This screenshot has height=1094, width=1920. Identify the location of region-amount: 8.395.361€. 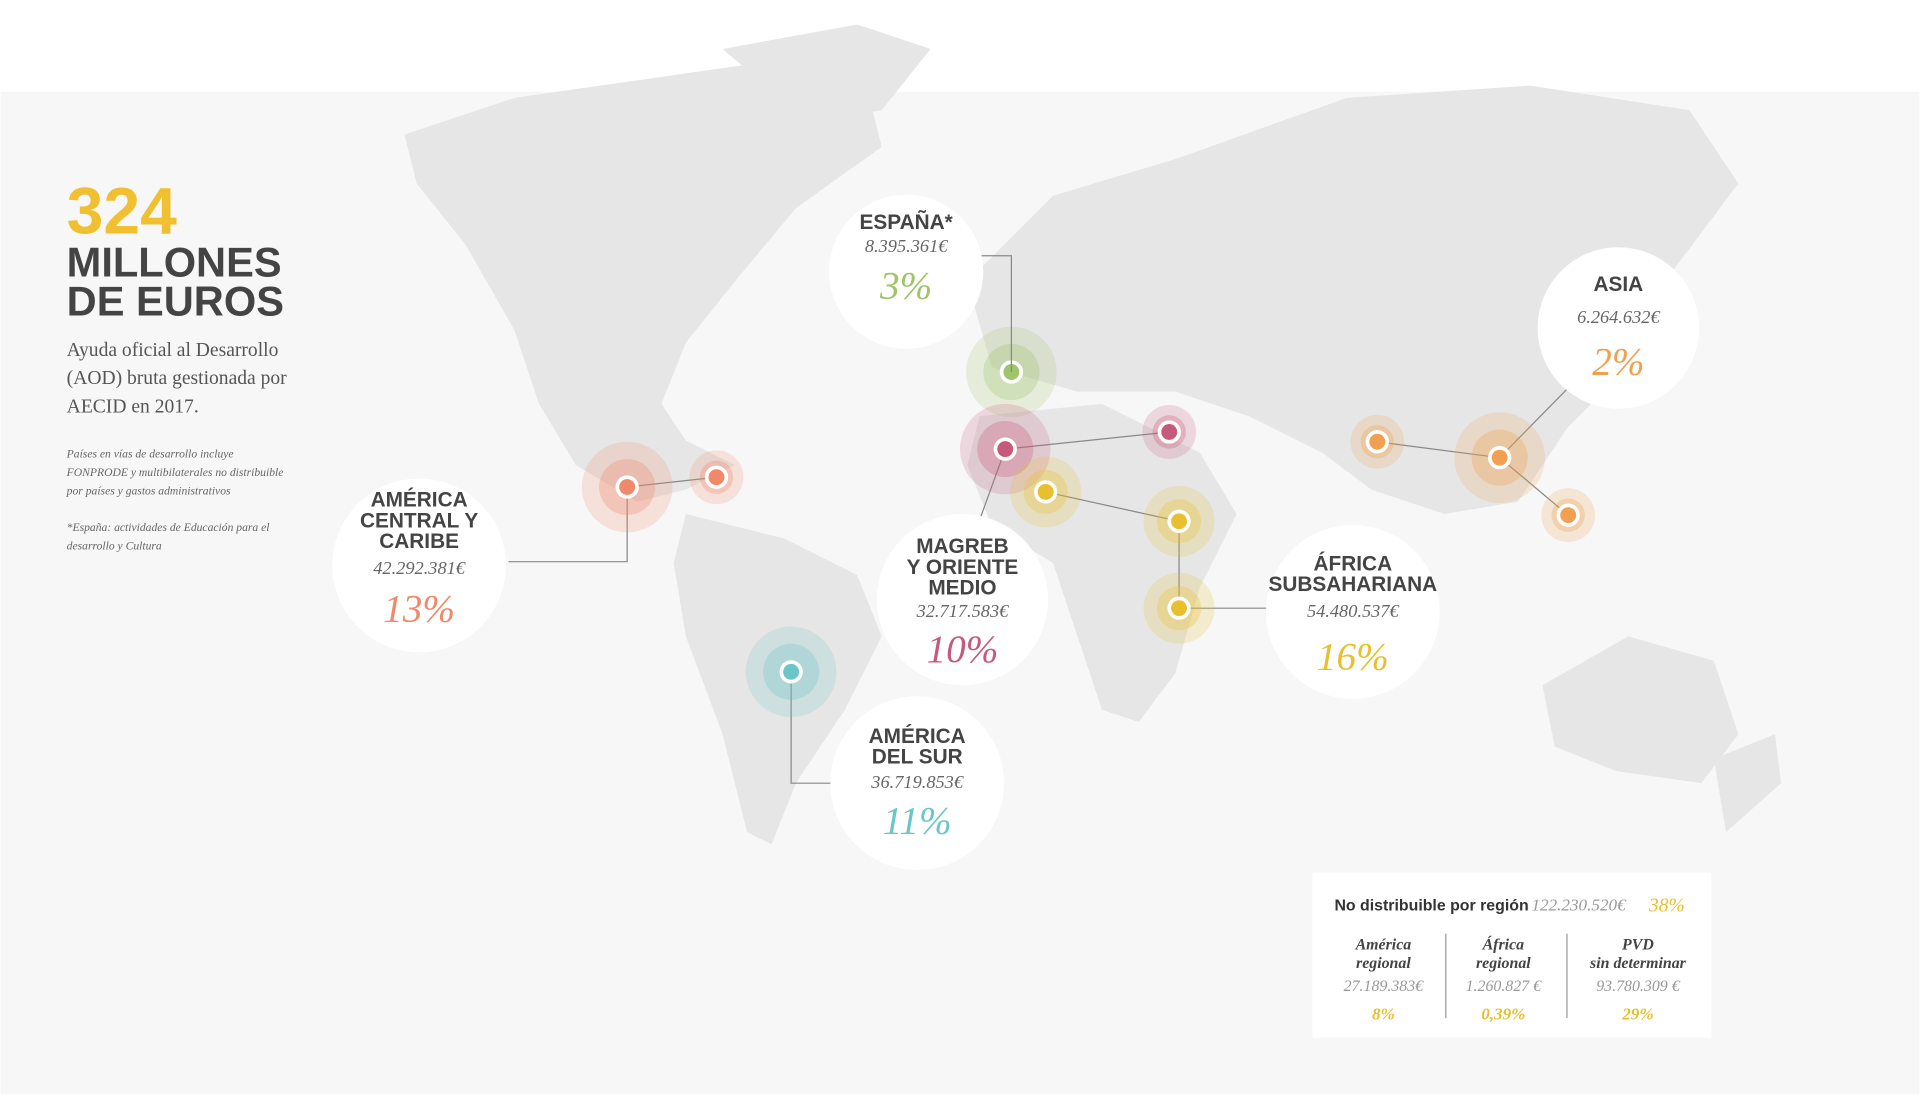
(906, 246).